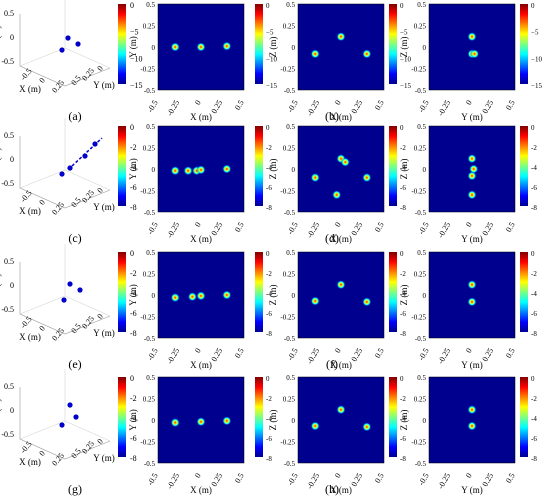 This screenshot has width=550, height=501. Describe the element at coordinates (75, 489) in the screenshot. I see `panel-label: (g)` at that location.